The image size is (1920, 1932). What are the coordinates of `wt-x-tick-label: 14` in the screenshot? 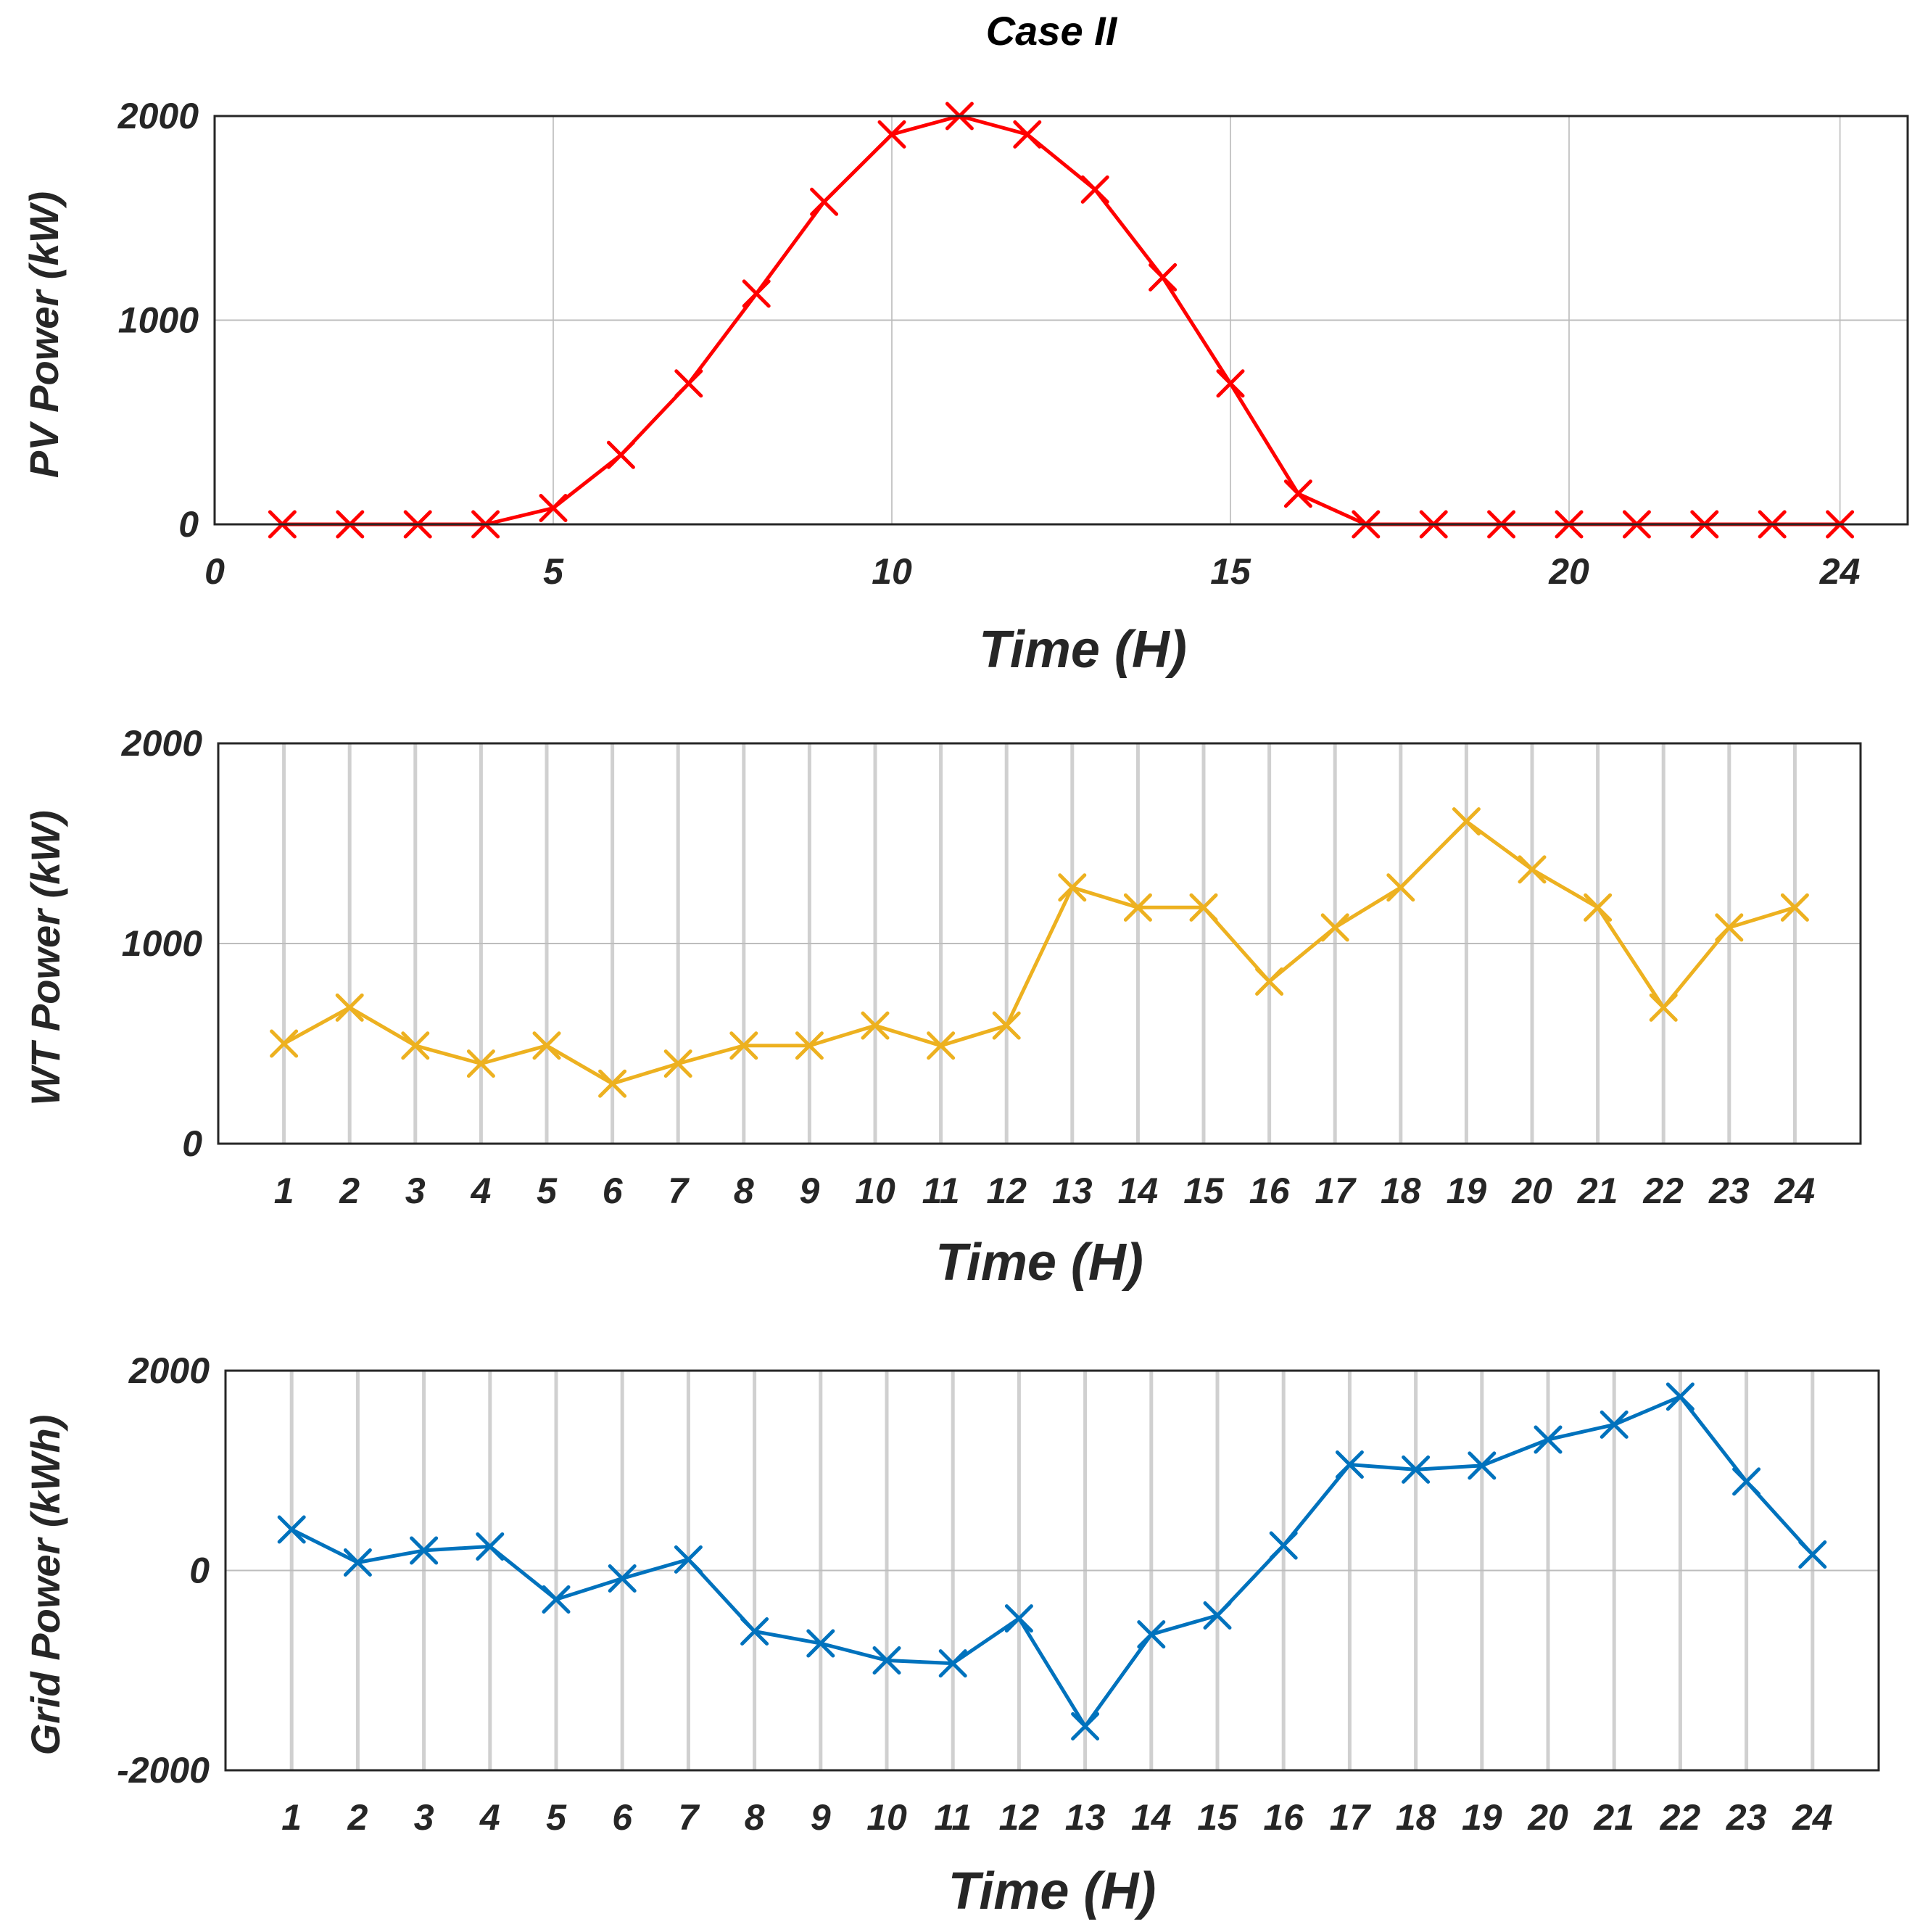 It's located at (1138, 1191).